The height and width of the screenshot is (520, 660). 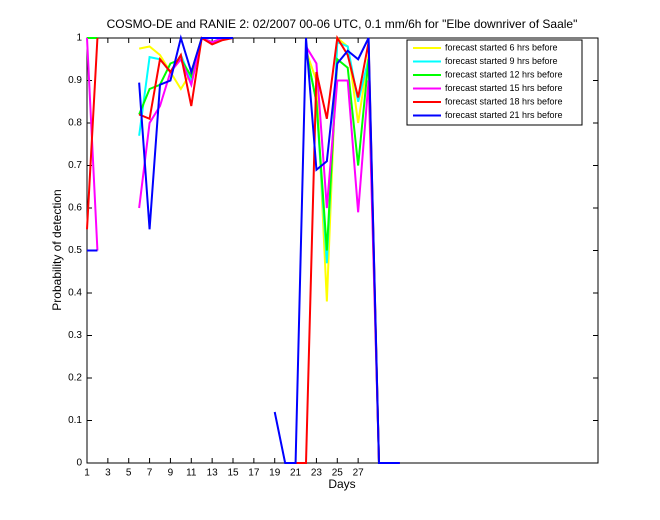 I want to click on x-axis-label: Days, so click(x=341, y=484).